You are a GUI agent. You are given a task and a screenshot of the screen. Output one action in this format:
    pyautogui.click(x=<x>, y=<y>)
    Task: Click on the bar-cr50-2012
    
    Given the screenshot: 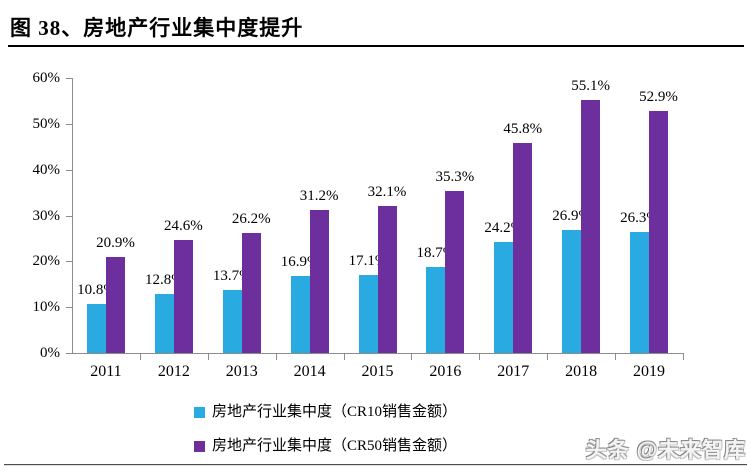 What is the action you would take?
    pyautogui.click(x=183, y=296)
    